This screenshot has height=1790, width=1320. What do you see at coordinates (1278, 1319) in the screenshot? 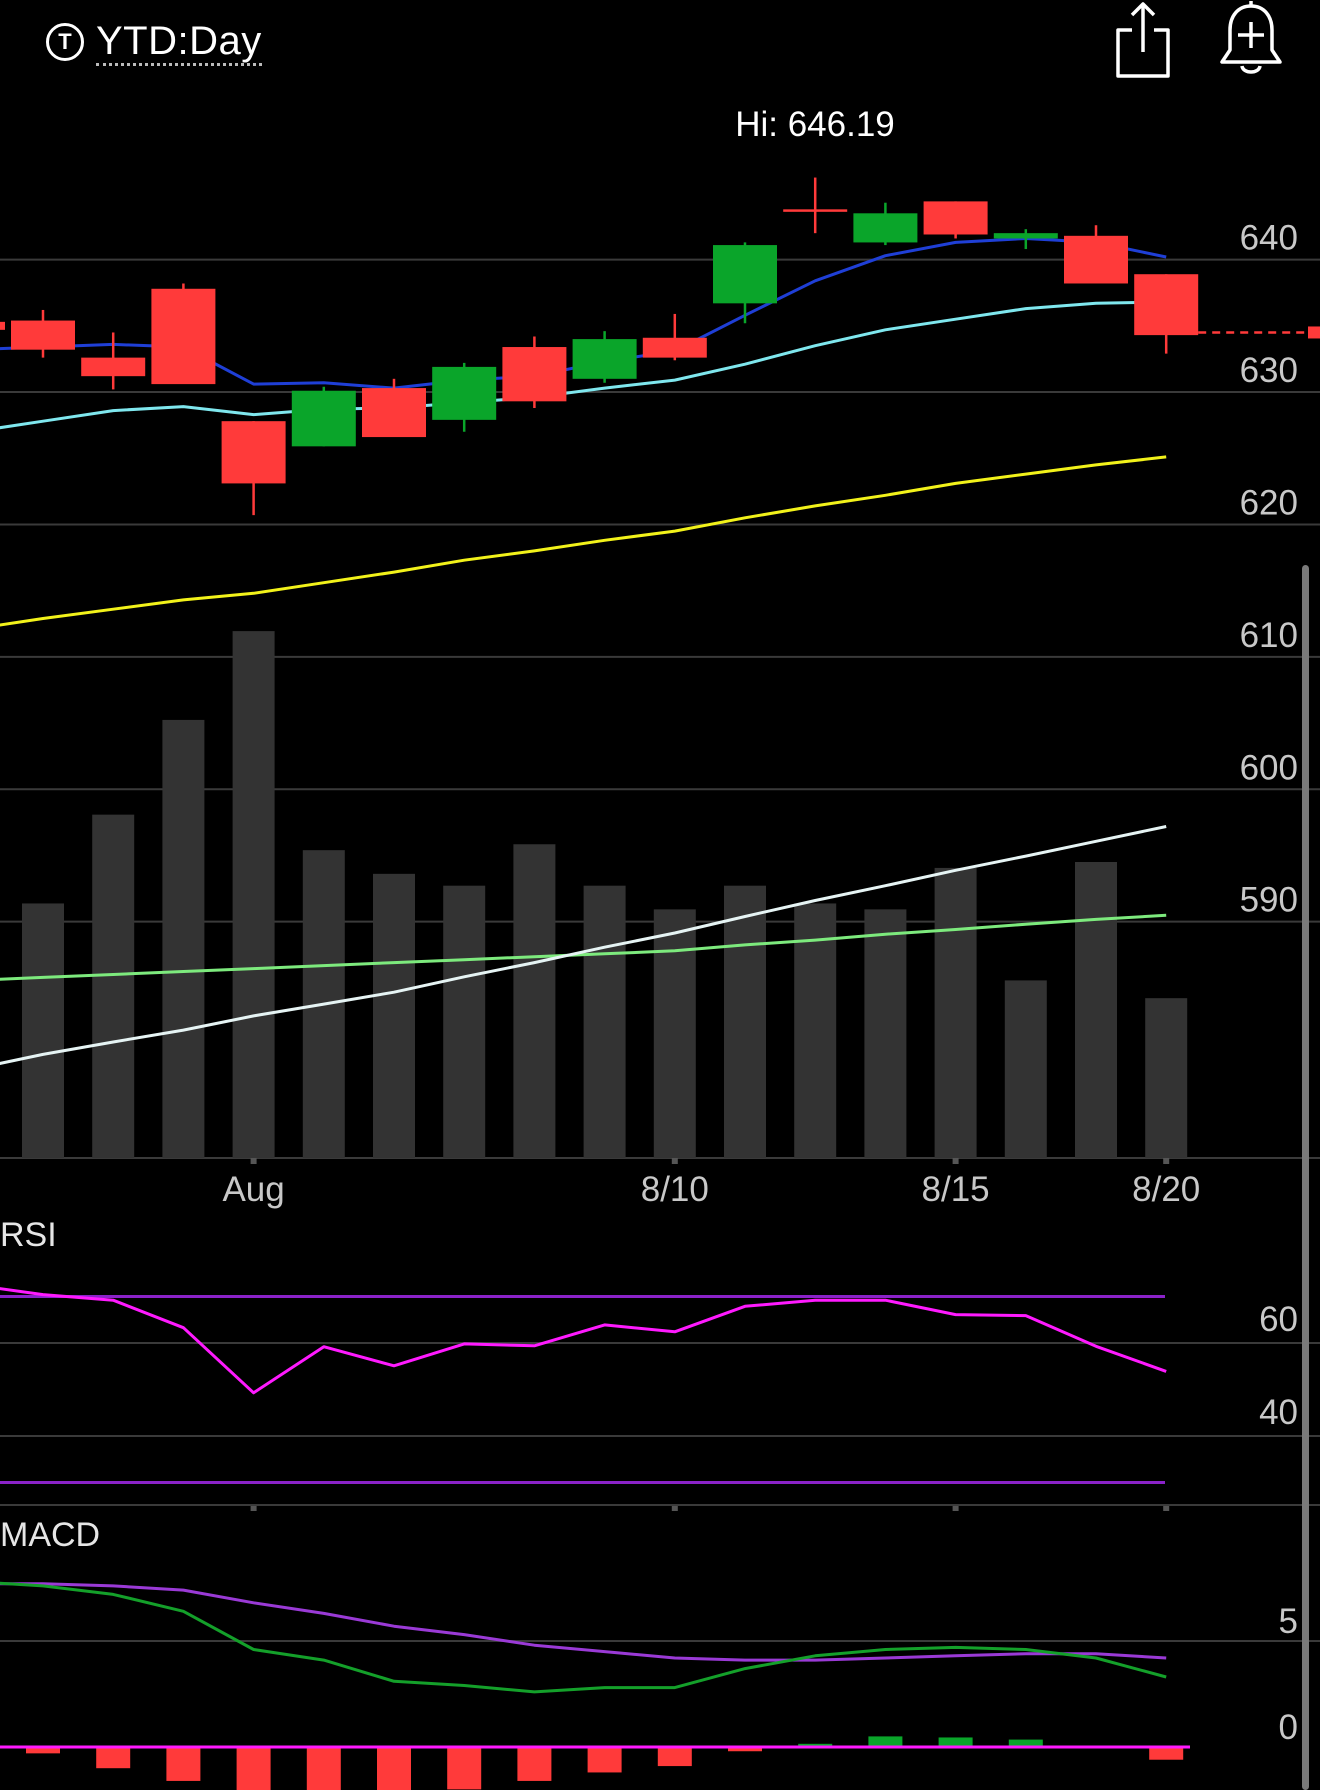
I see `rsi-tick-label: 60` at bounding box center [1278, 1319].